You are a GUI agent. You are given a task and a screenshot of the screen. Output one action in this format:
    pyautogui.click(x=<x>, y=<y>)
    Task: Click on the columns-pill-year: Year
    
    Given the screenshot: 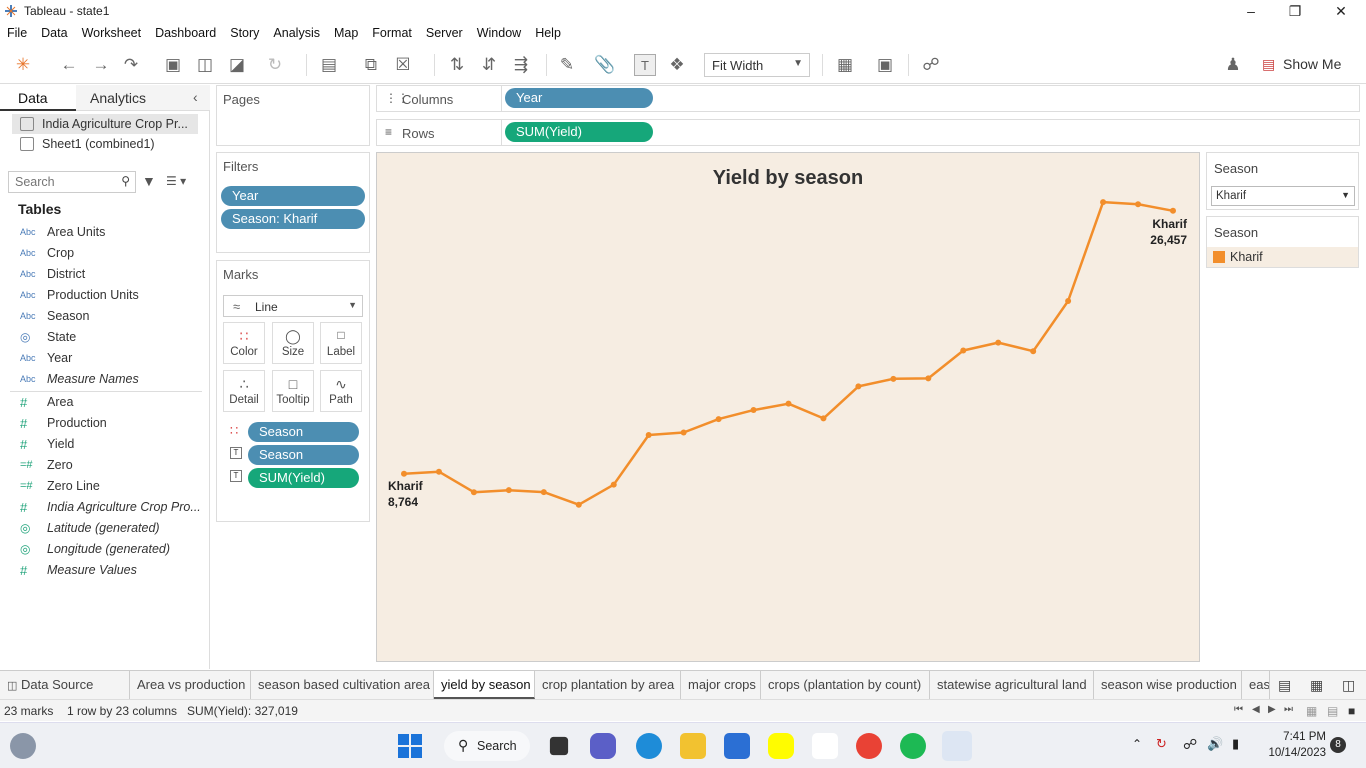 What is the action you would take?
    pyautogui.click(x=579, y=98)
    